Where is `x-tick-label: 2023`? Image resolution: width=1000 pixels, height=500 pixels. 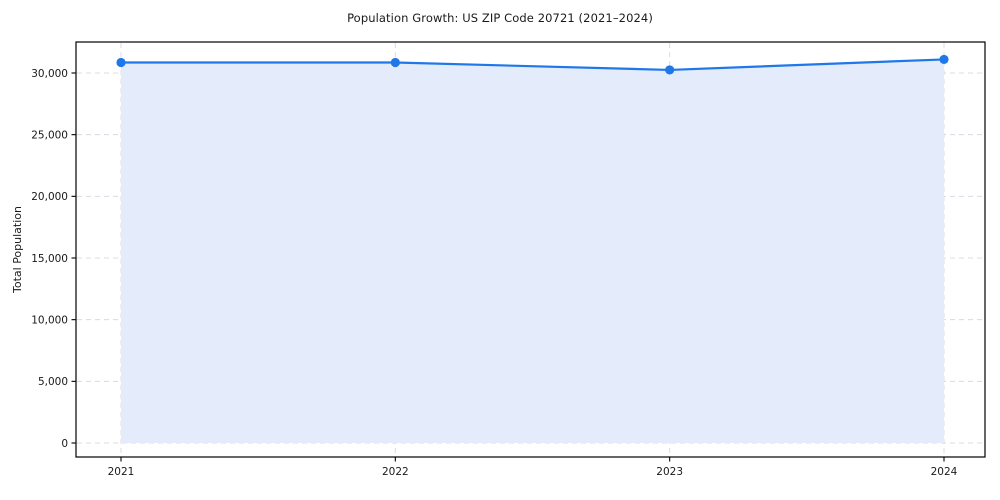 x-tick-label: 2023 is located at coordinates (669, 472).